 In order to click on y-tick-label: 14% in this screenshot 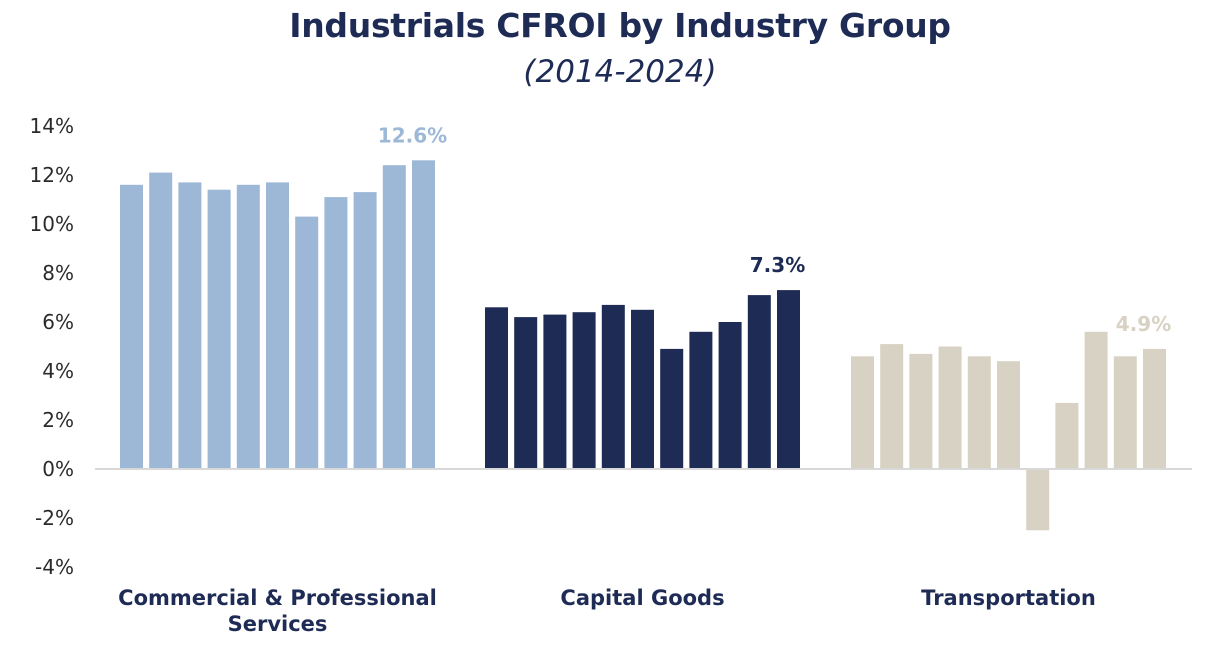, I will do `click(52, 126)`.